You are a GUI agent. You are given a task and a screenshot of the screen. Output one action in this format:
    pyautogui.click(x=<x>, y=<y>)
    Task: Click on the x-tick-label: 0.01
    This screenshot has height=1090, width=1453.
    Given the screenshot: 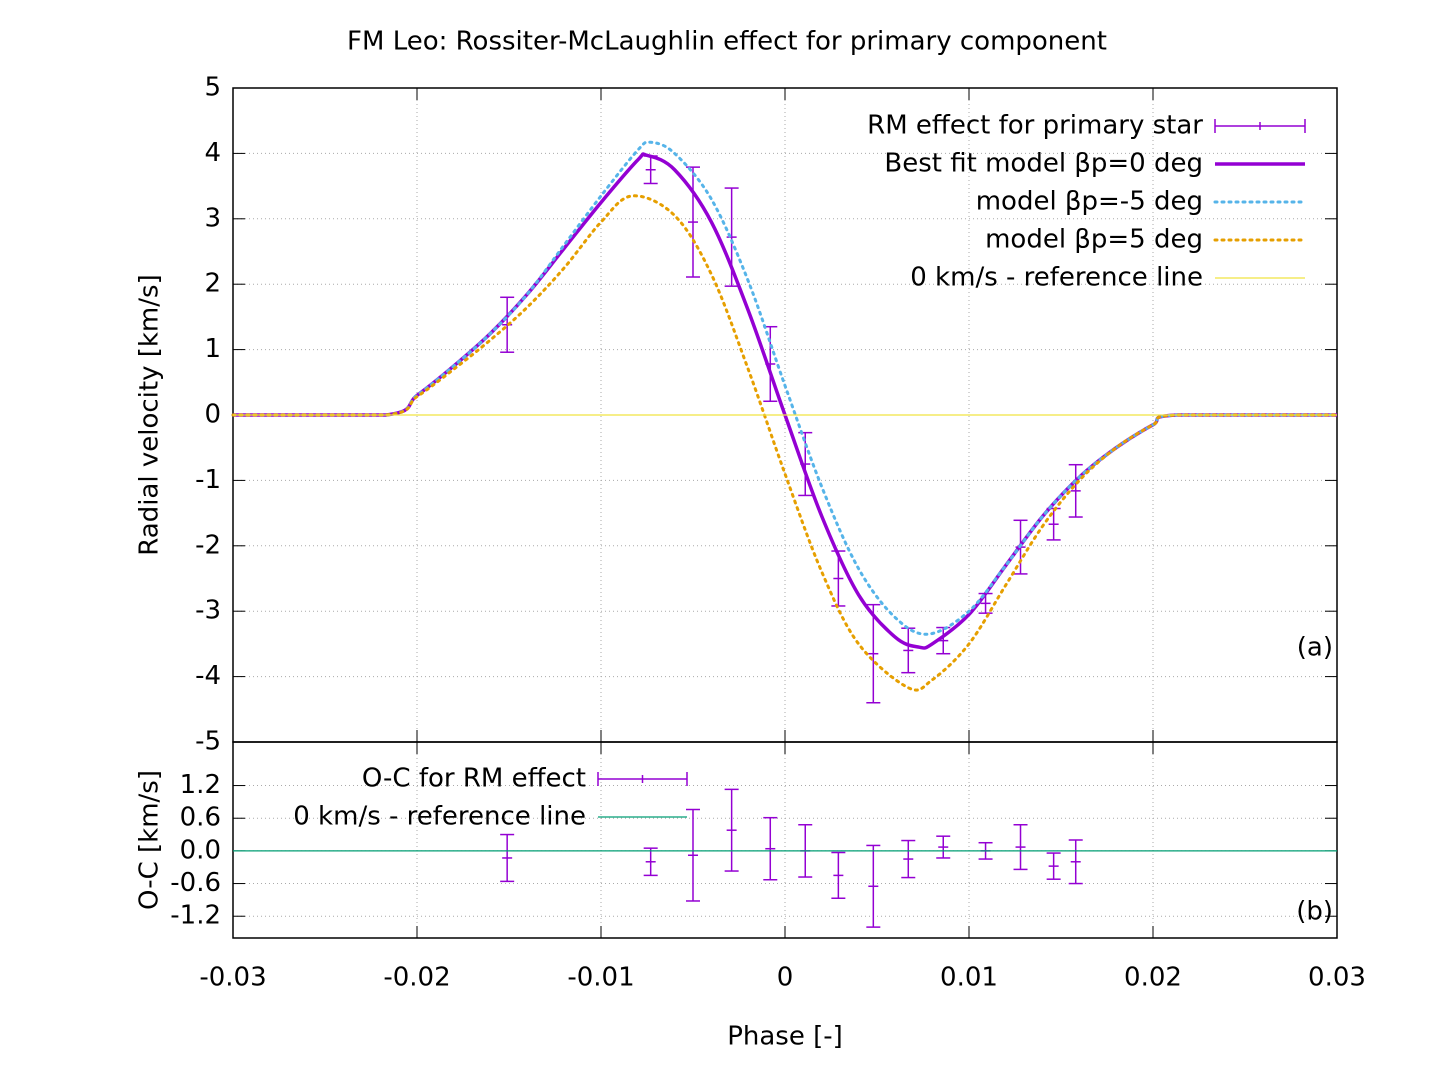 What is the action you would take?
    pyautogui.click(x=969, y=978)
    